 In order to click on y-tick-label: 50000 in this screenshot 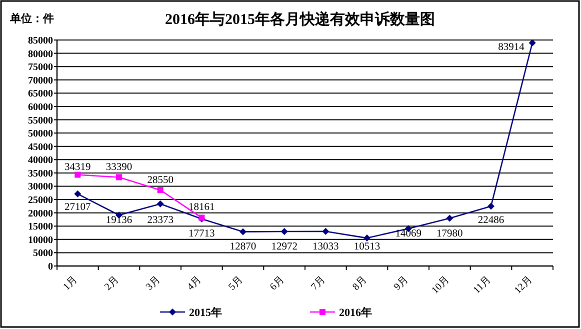, I will do `click(40, 134)`.